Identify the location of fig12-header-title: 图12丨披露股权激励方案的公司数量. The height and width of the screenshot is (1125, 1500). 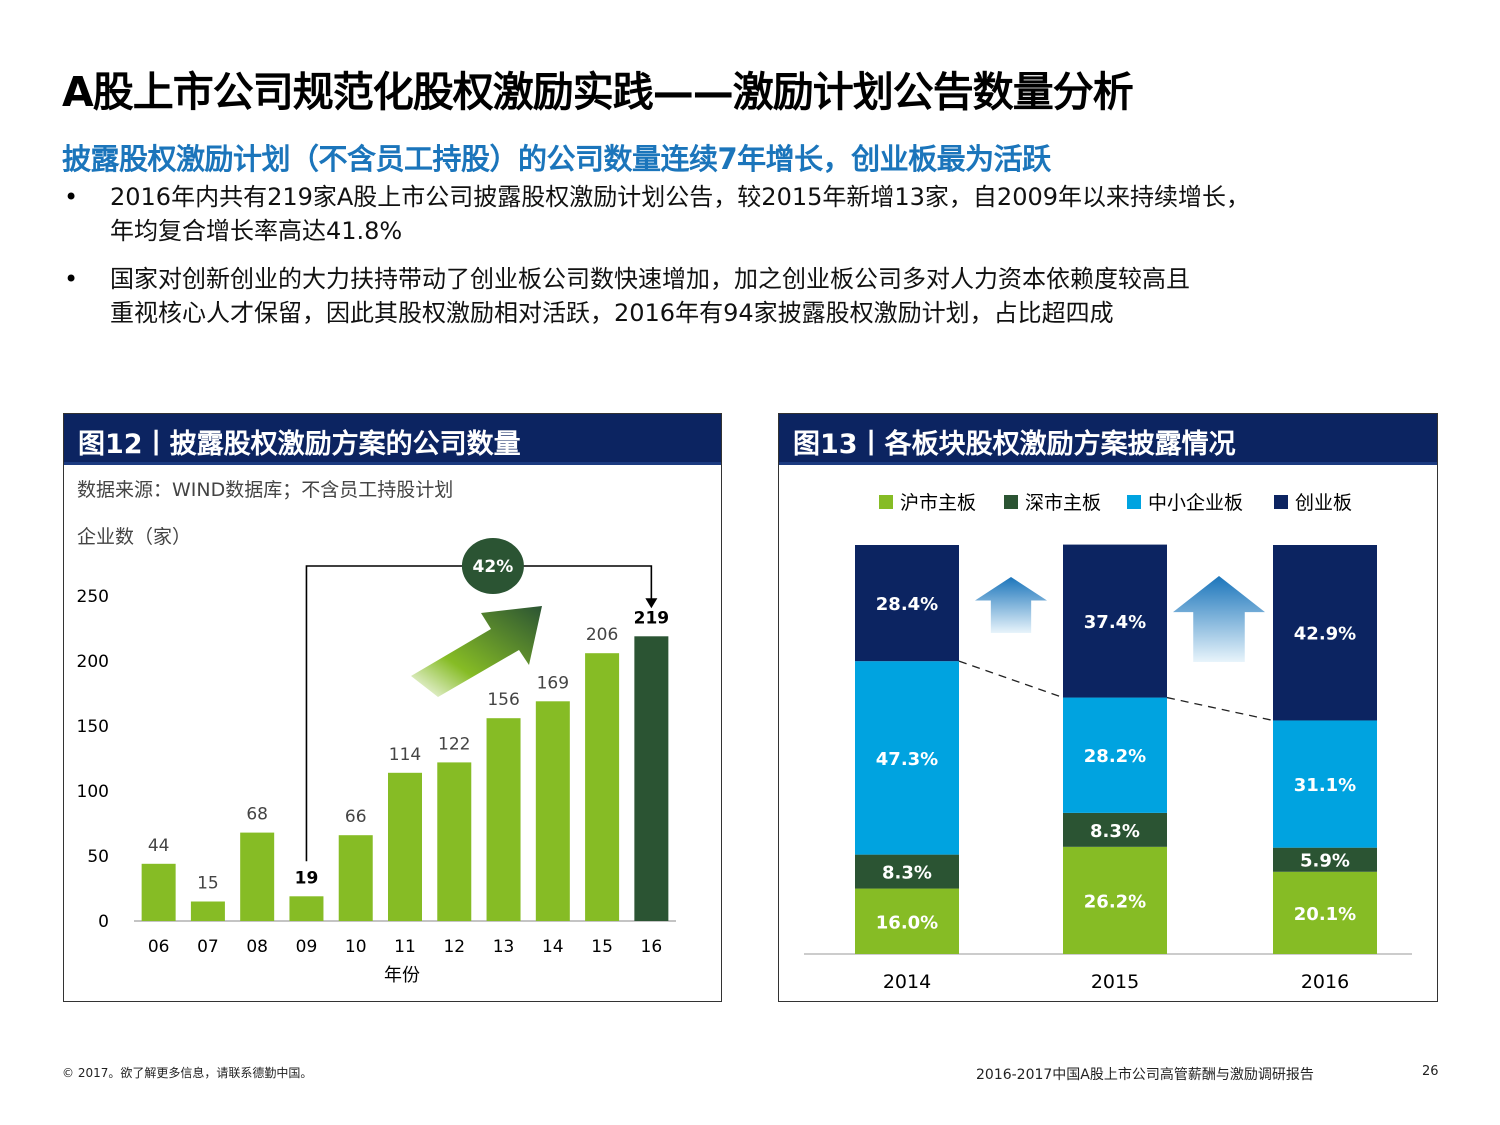
(299, 444).